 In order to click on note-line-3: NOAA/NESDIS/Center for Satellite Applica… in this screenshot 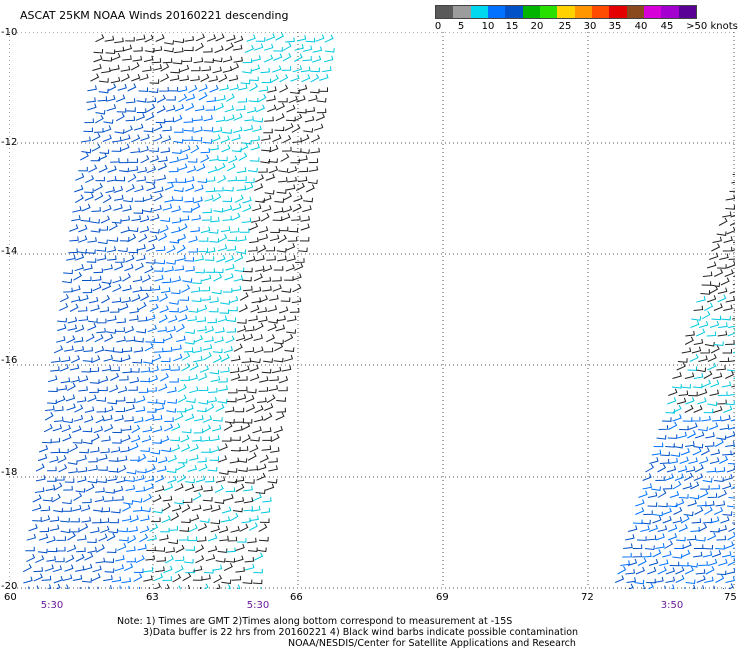, I will do `click(432, 643)`.